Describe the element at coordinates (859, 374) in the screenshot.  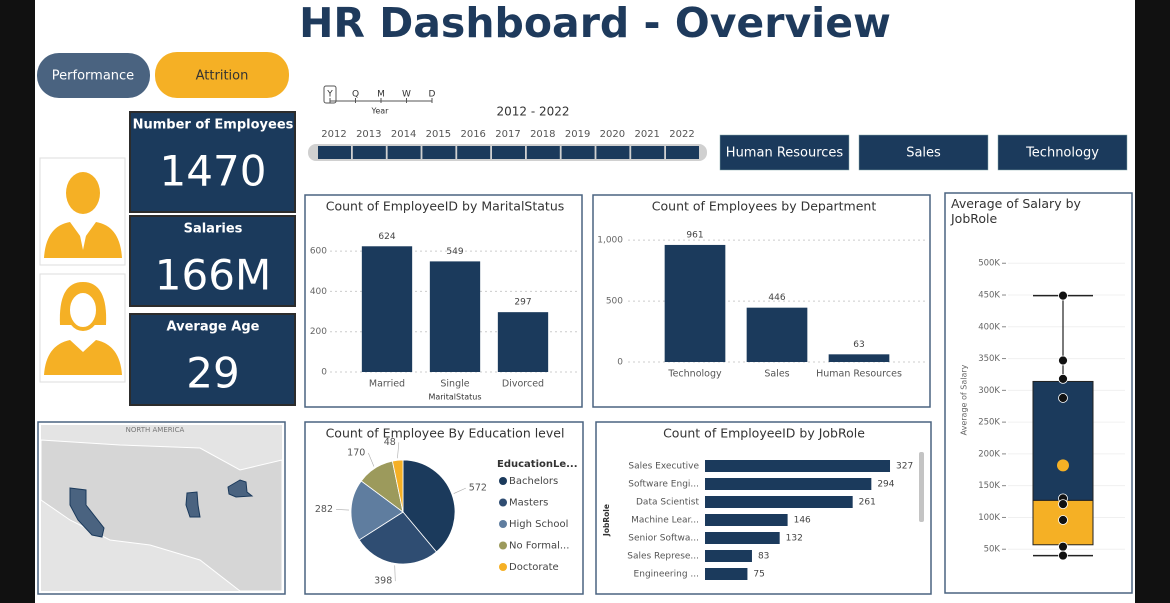
I see `x-tick-label: Human Resources` at that location.